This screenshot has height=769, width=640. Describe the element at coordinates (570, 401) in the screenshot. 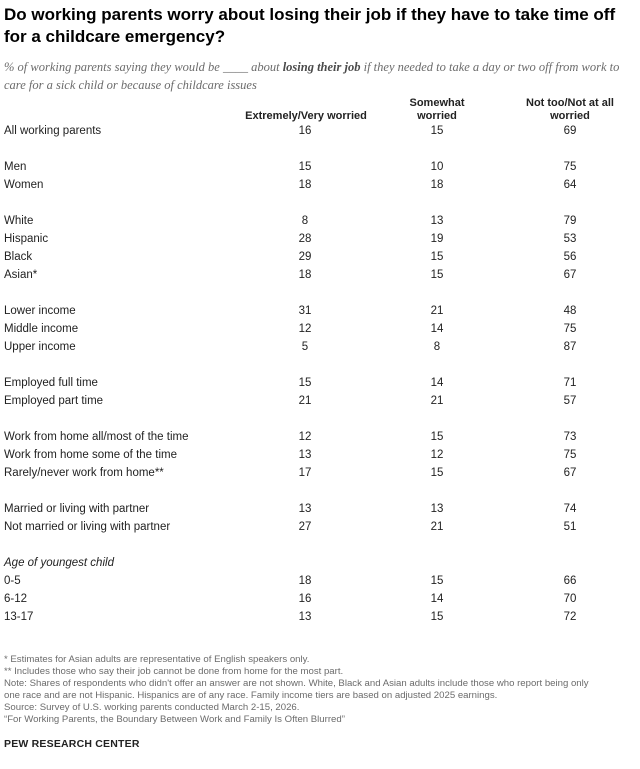

I see `value-cell: 57` at that location.